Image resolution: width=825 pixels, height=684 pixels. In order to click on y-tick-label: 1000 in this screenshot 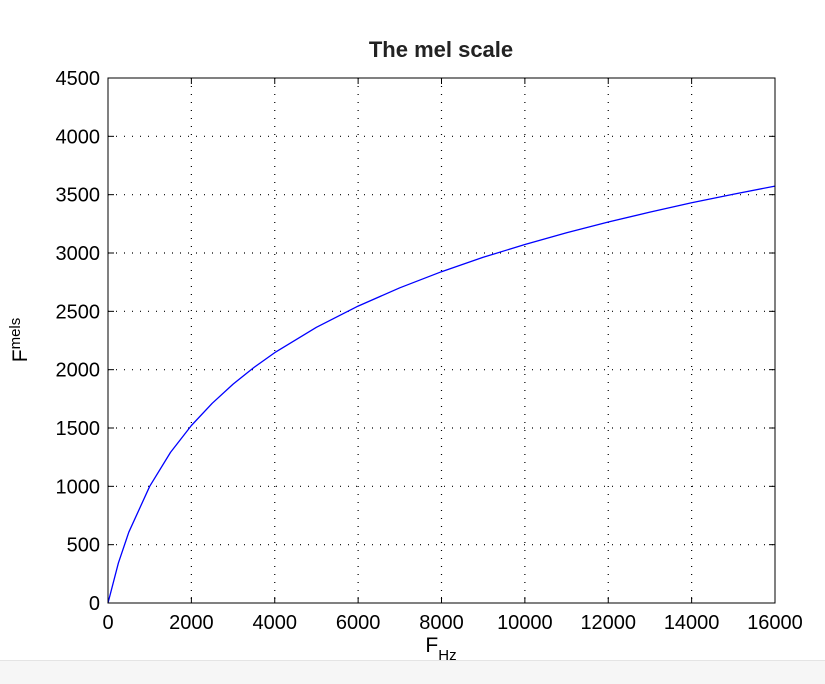, I will do `click(78, 487)`.